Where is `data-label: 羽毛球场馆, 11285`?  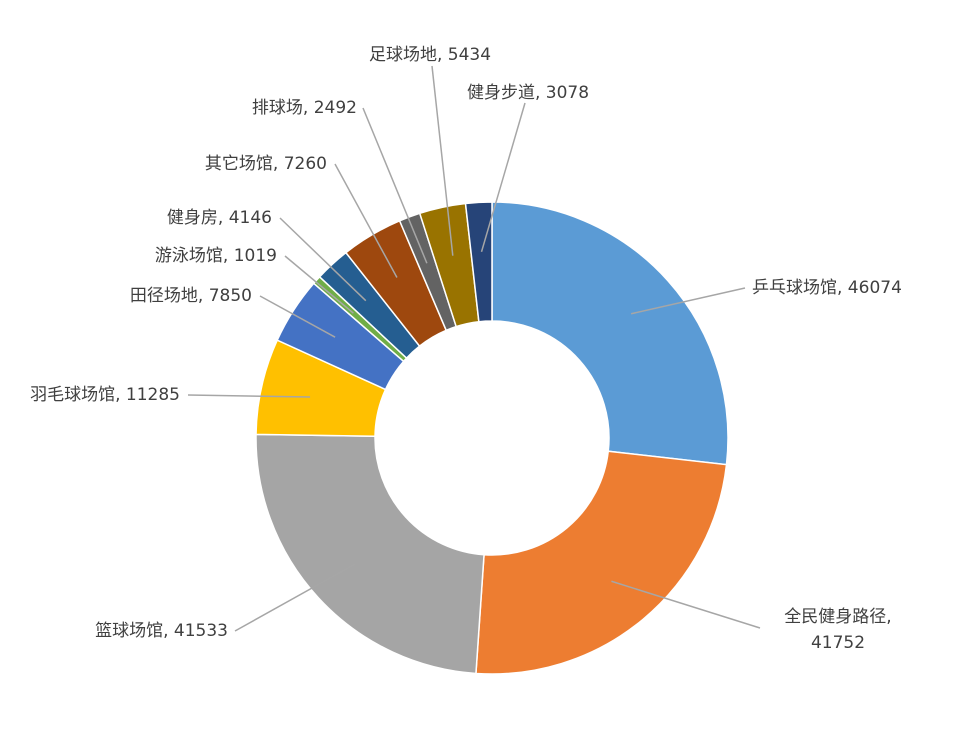 data-label: 羽毛球场馆, 11285 is located at coordinates (105, 395).